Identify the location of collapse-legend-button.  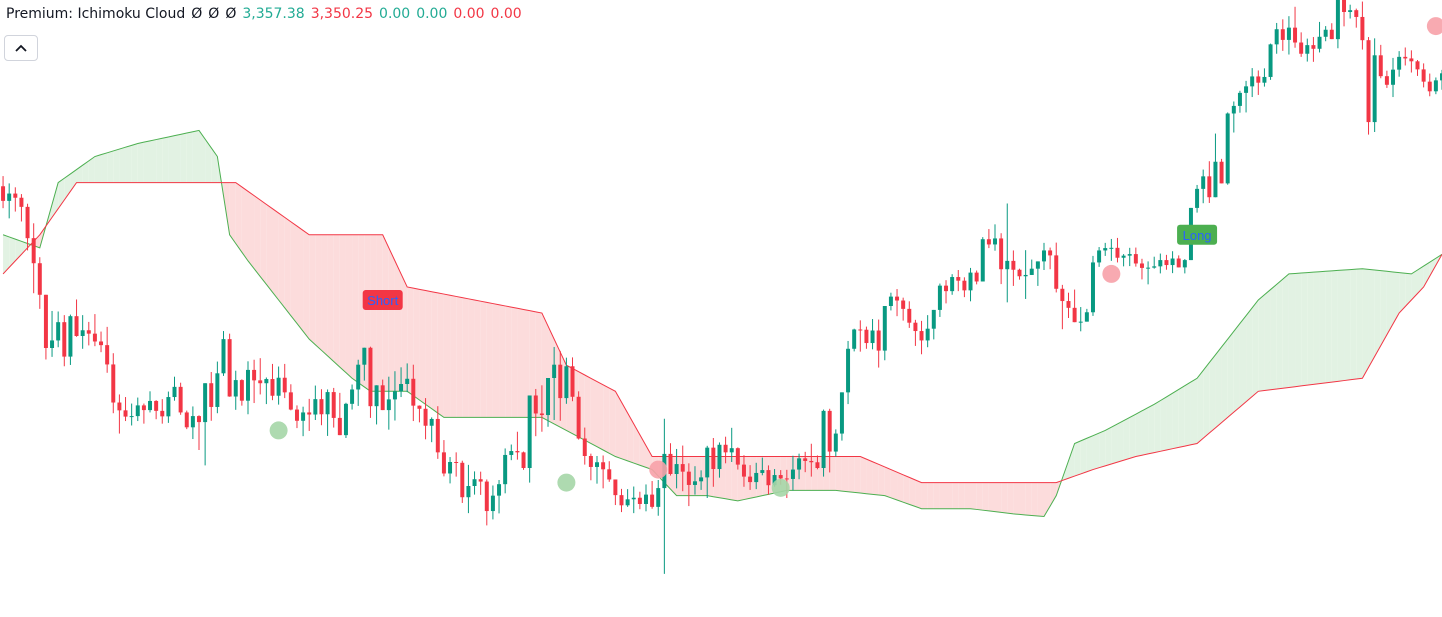
(21, 48).